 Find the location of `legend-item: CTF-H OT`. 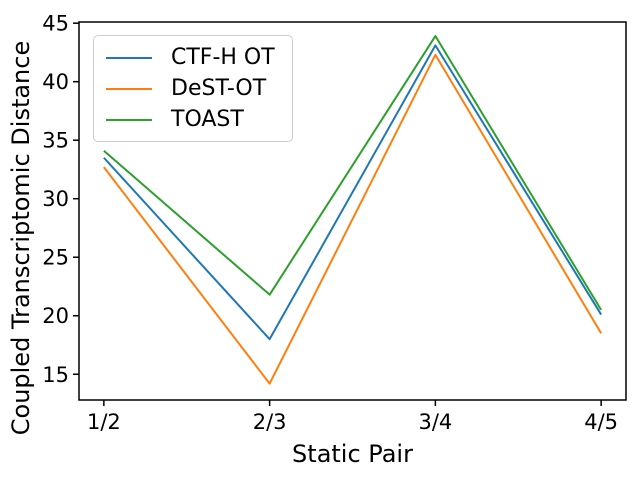

legend-item: CTF-H OT is located at coordinates (193, 57).